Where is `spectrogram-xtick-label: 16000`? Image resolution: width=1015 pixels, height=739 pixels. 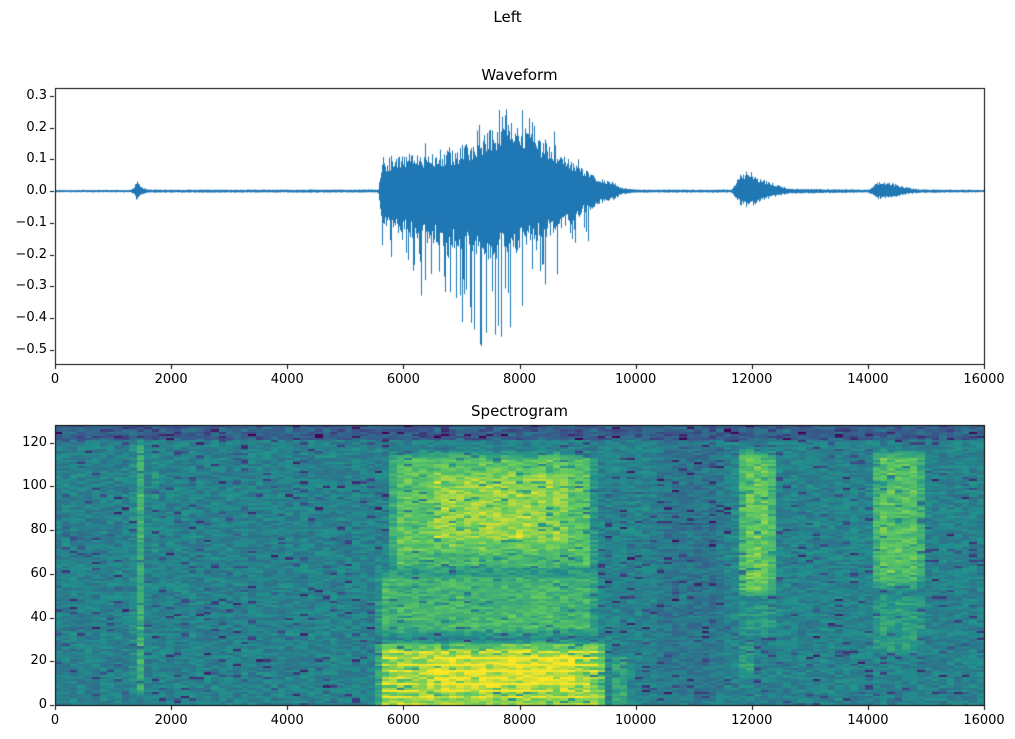
spectrogram-xtick-label: 16000 is located at coordinates (984, 720).